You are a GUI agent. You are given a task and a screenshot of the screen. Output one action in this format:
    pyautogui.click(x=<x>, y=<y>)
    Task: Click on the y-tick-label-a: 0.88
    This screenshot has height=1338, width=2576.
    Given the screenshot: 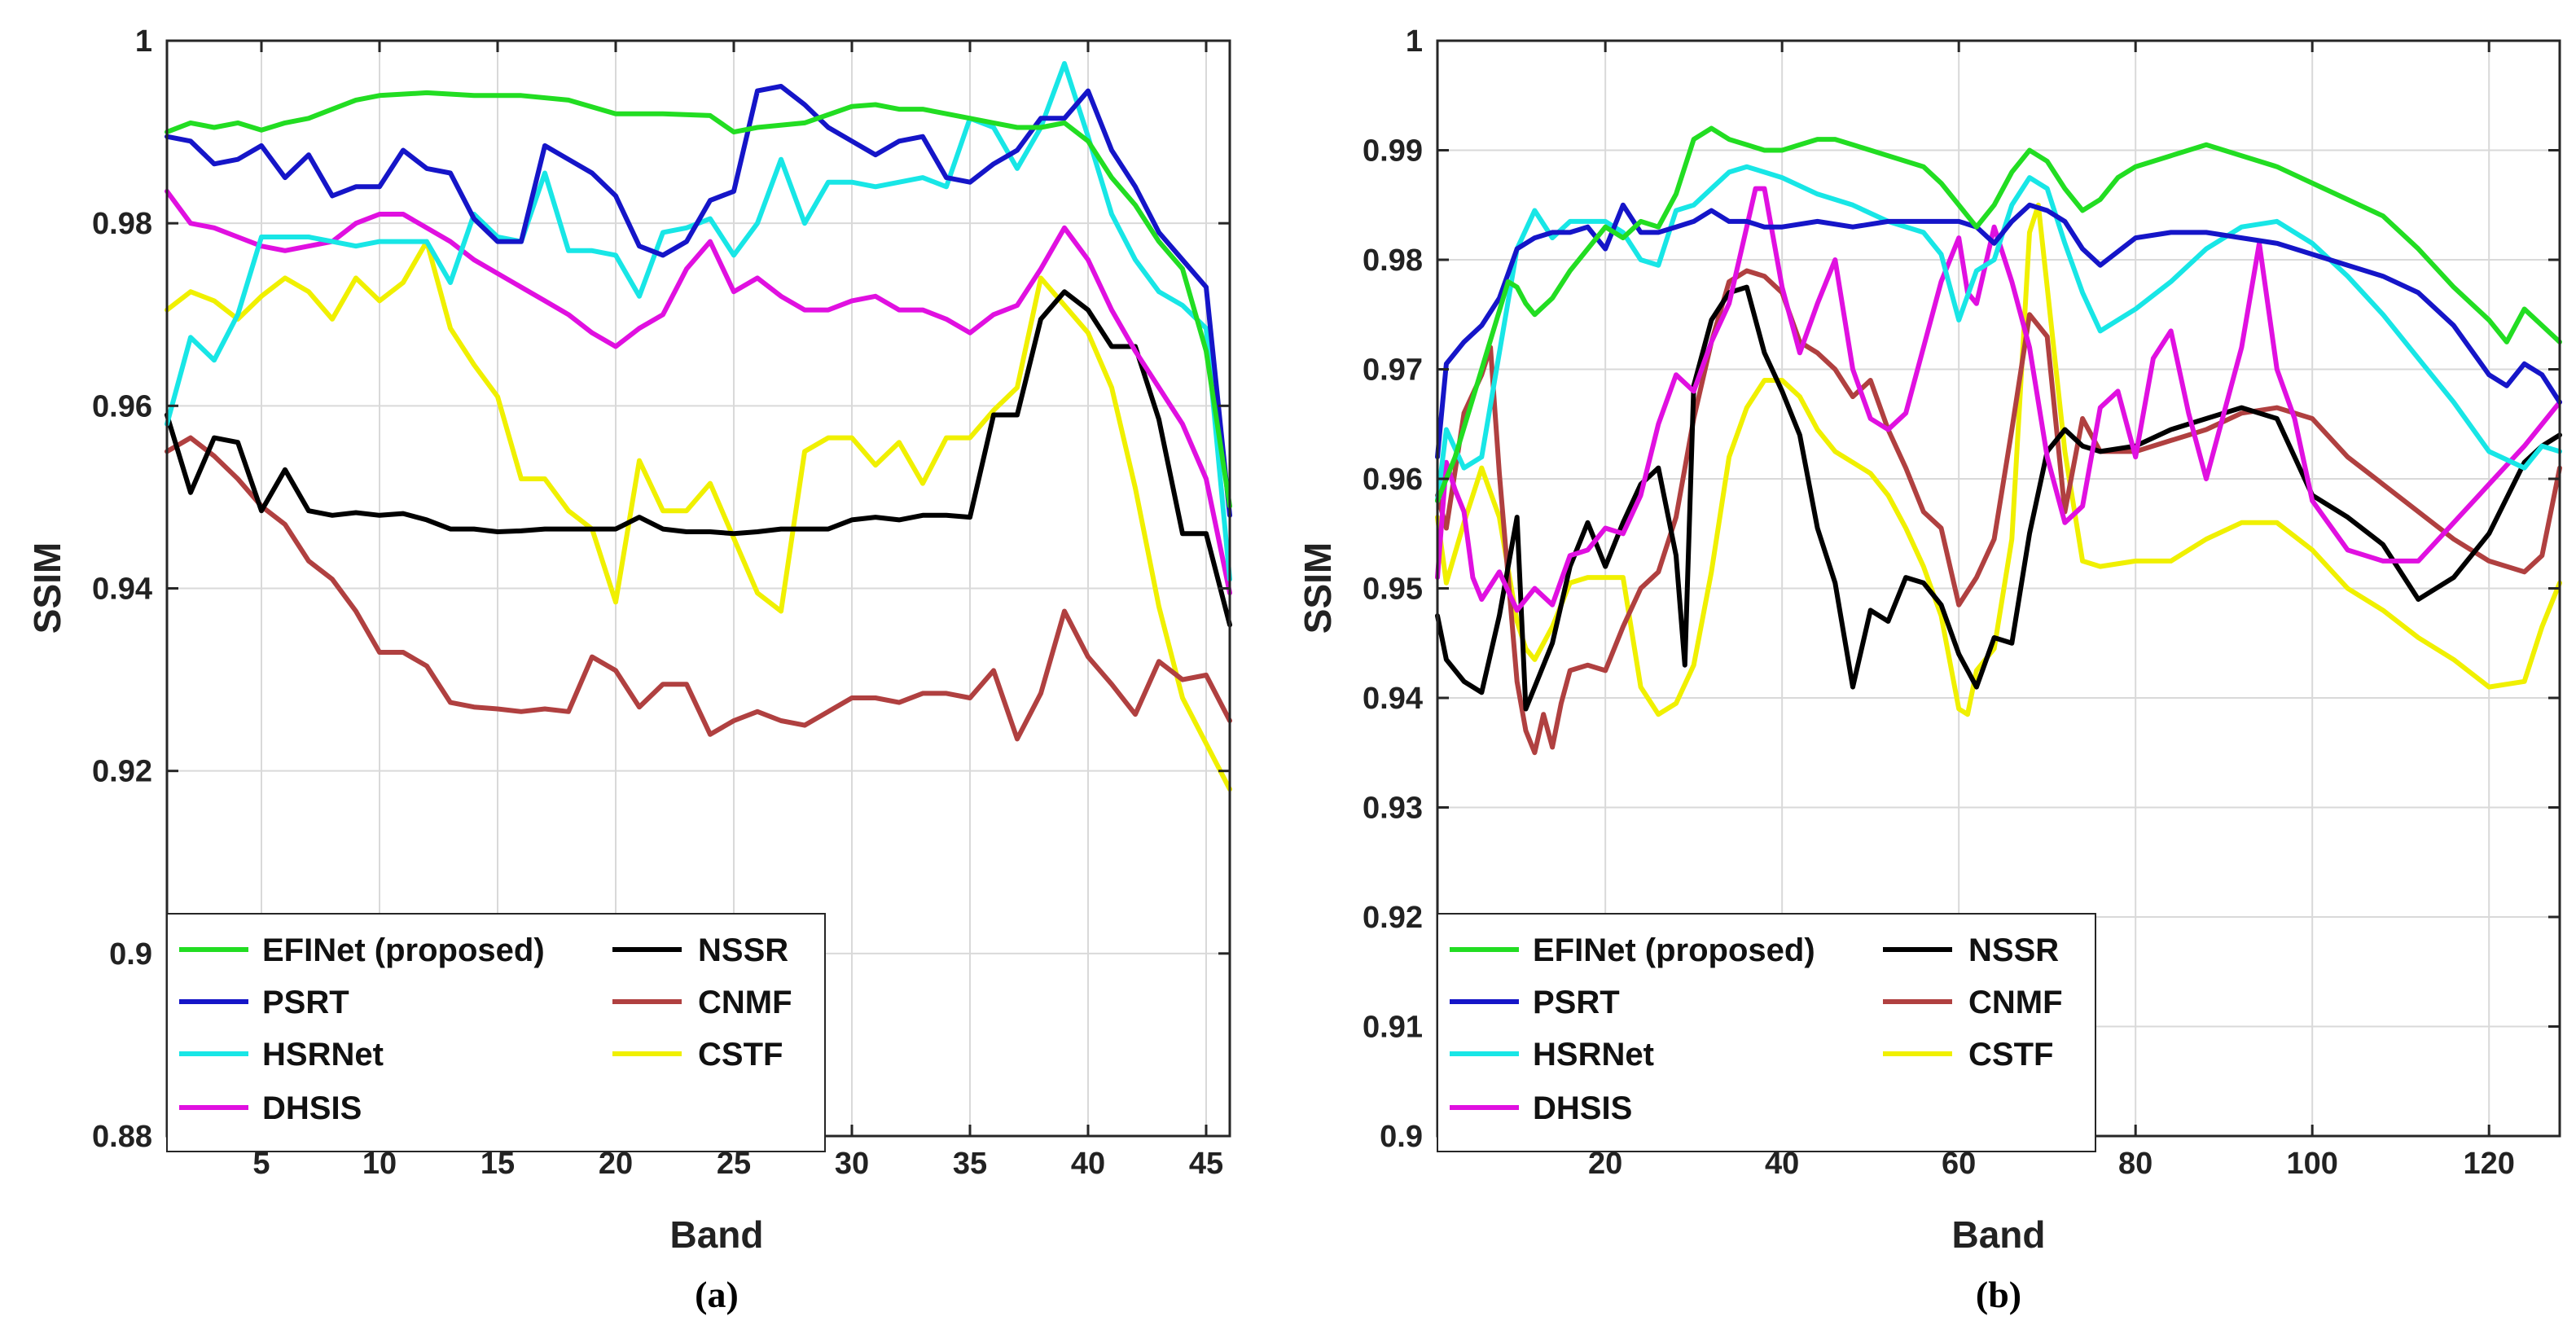 What is the action you would take?
    pyautogui.click(x=122, y=1137)
    